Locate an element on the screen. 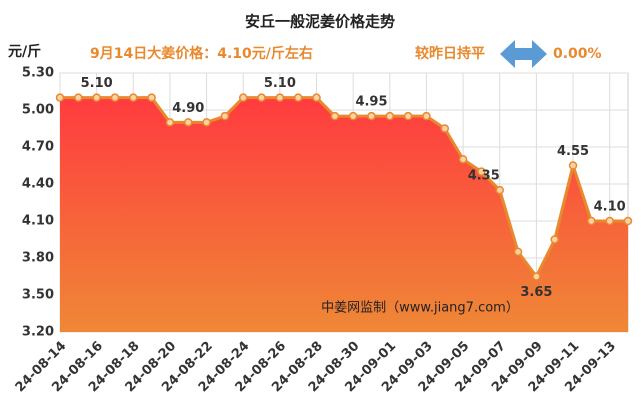 This screenshot has height=411, width=641. value-label: 4.95 is located at coordinates (371, 102).